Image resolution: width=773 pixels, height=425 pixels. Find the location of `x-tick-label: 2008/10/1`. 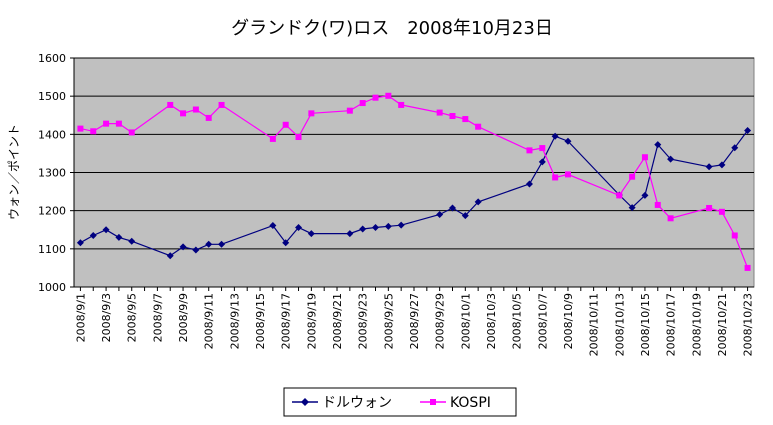

x-tick-label: 2008/10/1 is located at coordinates (465, 321).